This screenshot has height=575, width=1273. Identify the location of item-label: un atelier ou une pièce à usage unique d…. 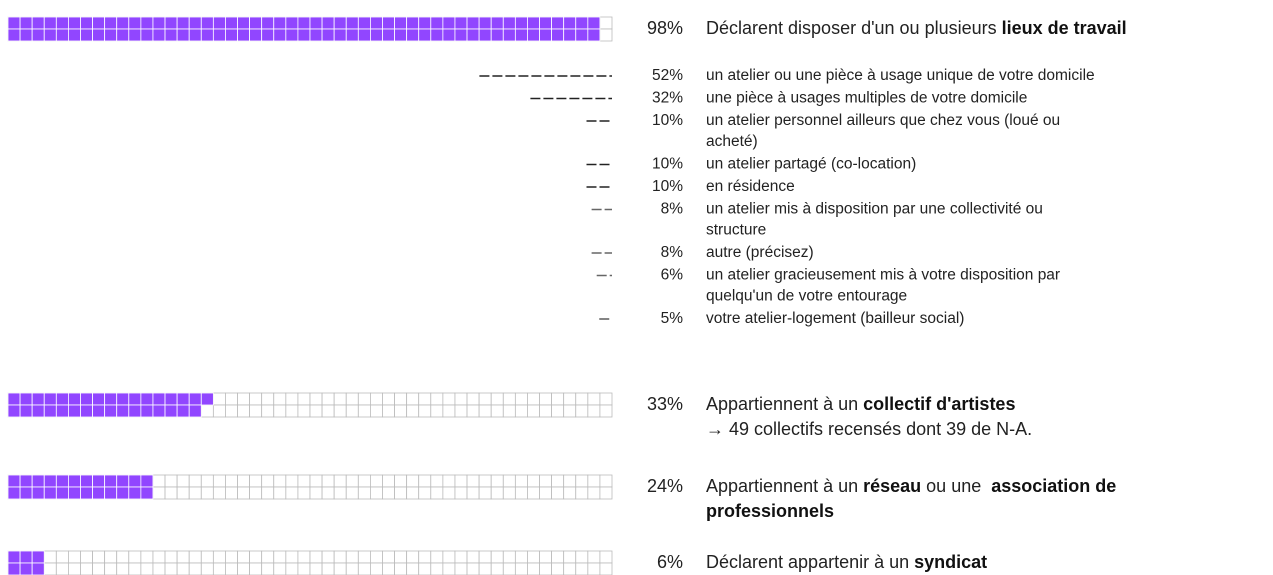
(900, 75).